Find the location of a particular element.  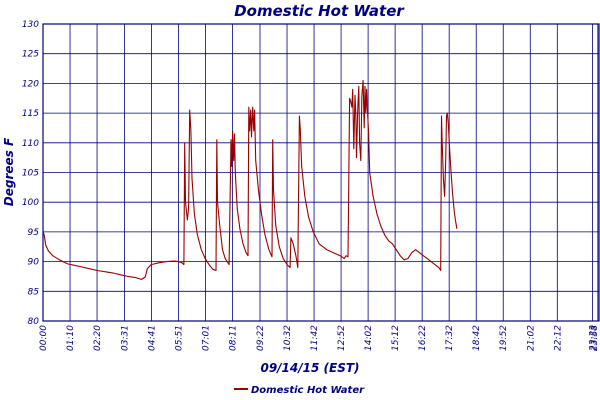

y-tick-label: 110 is located at coordinates (30, 144).